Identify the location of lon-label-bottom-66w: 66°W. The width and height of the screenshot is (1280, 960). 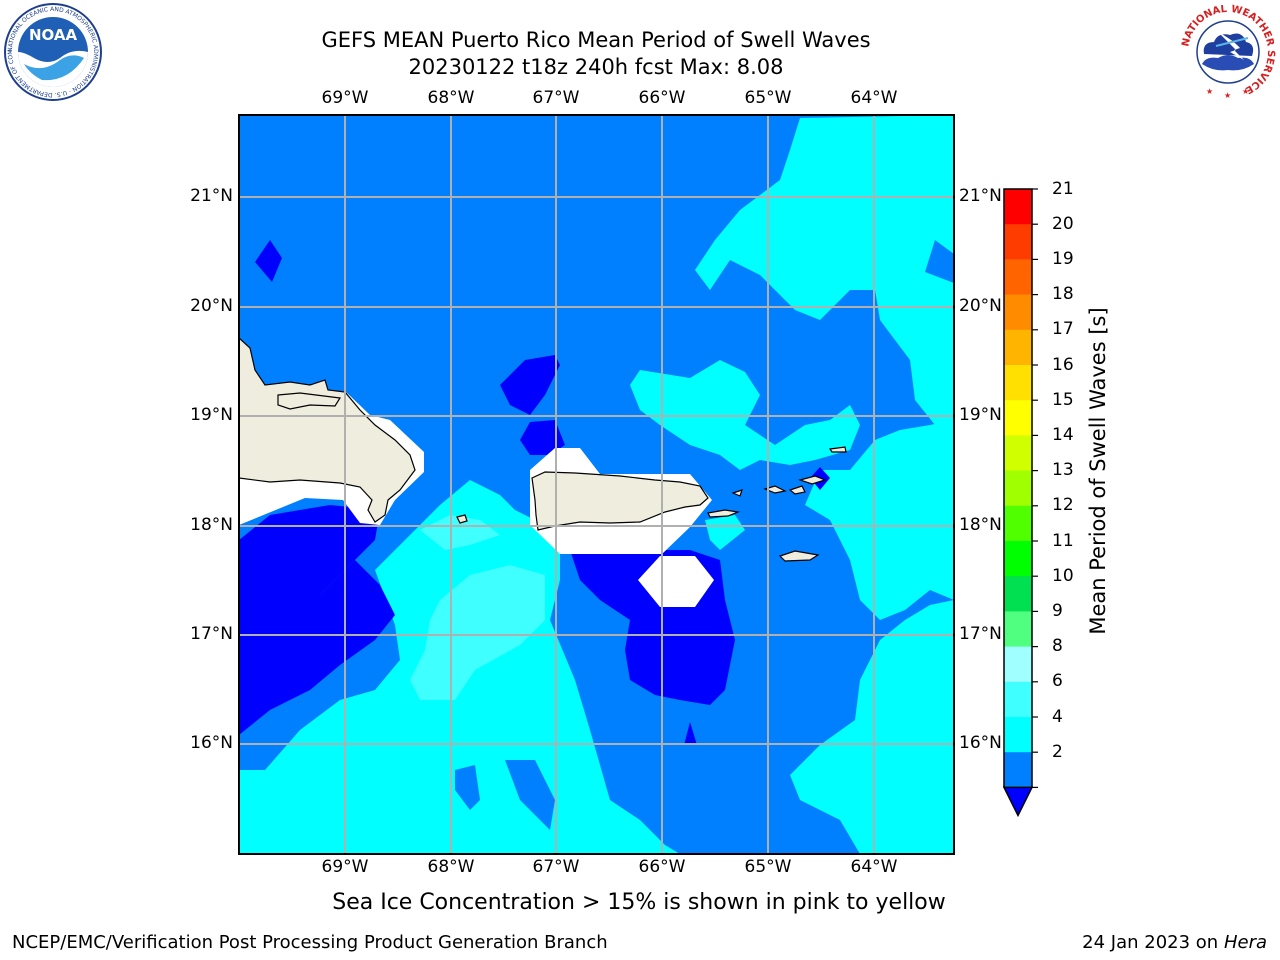
(662, 867).